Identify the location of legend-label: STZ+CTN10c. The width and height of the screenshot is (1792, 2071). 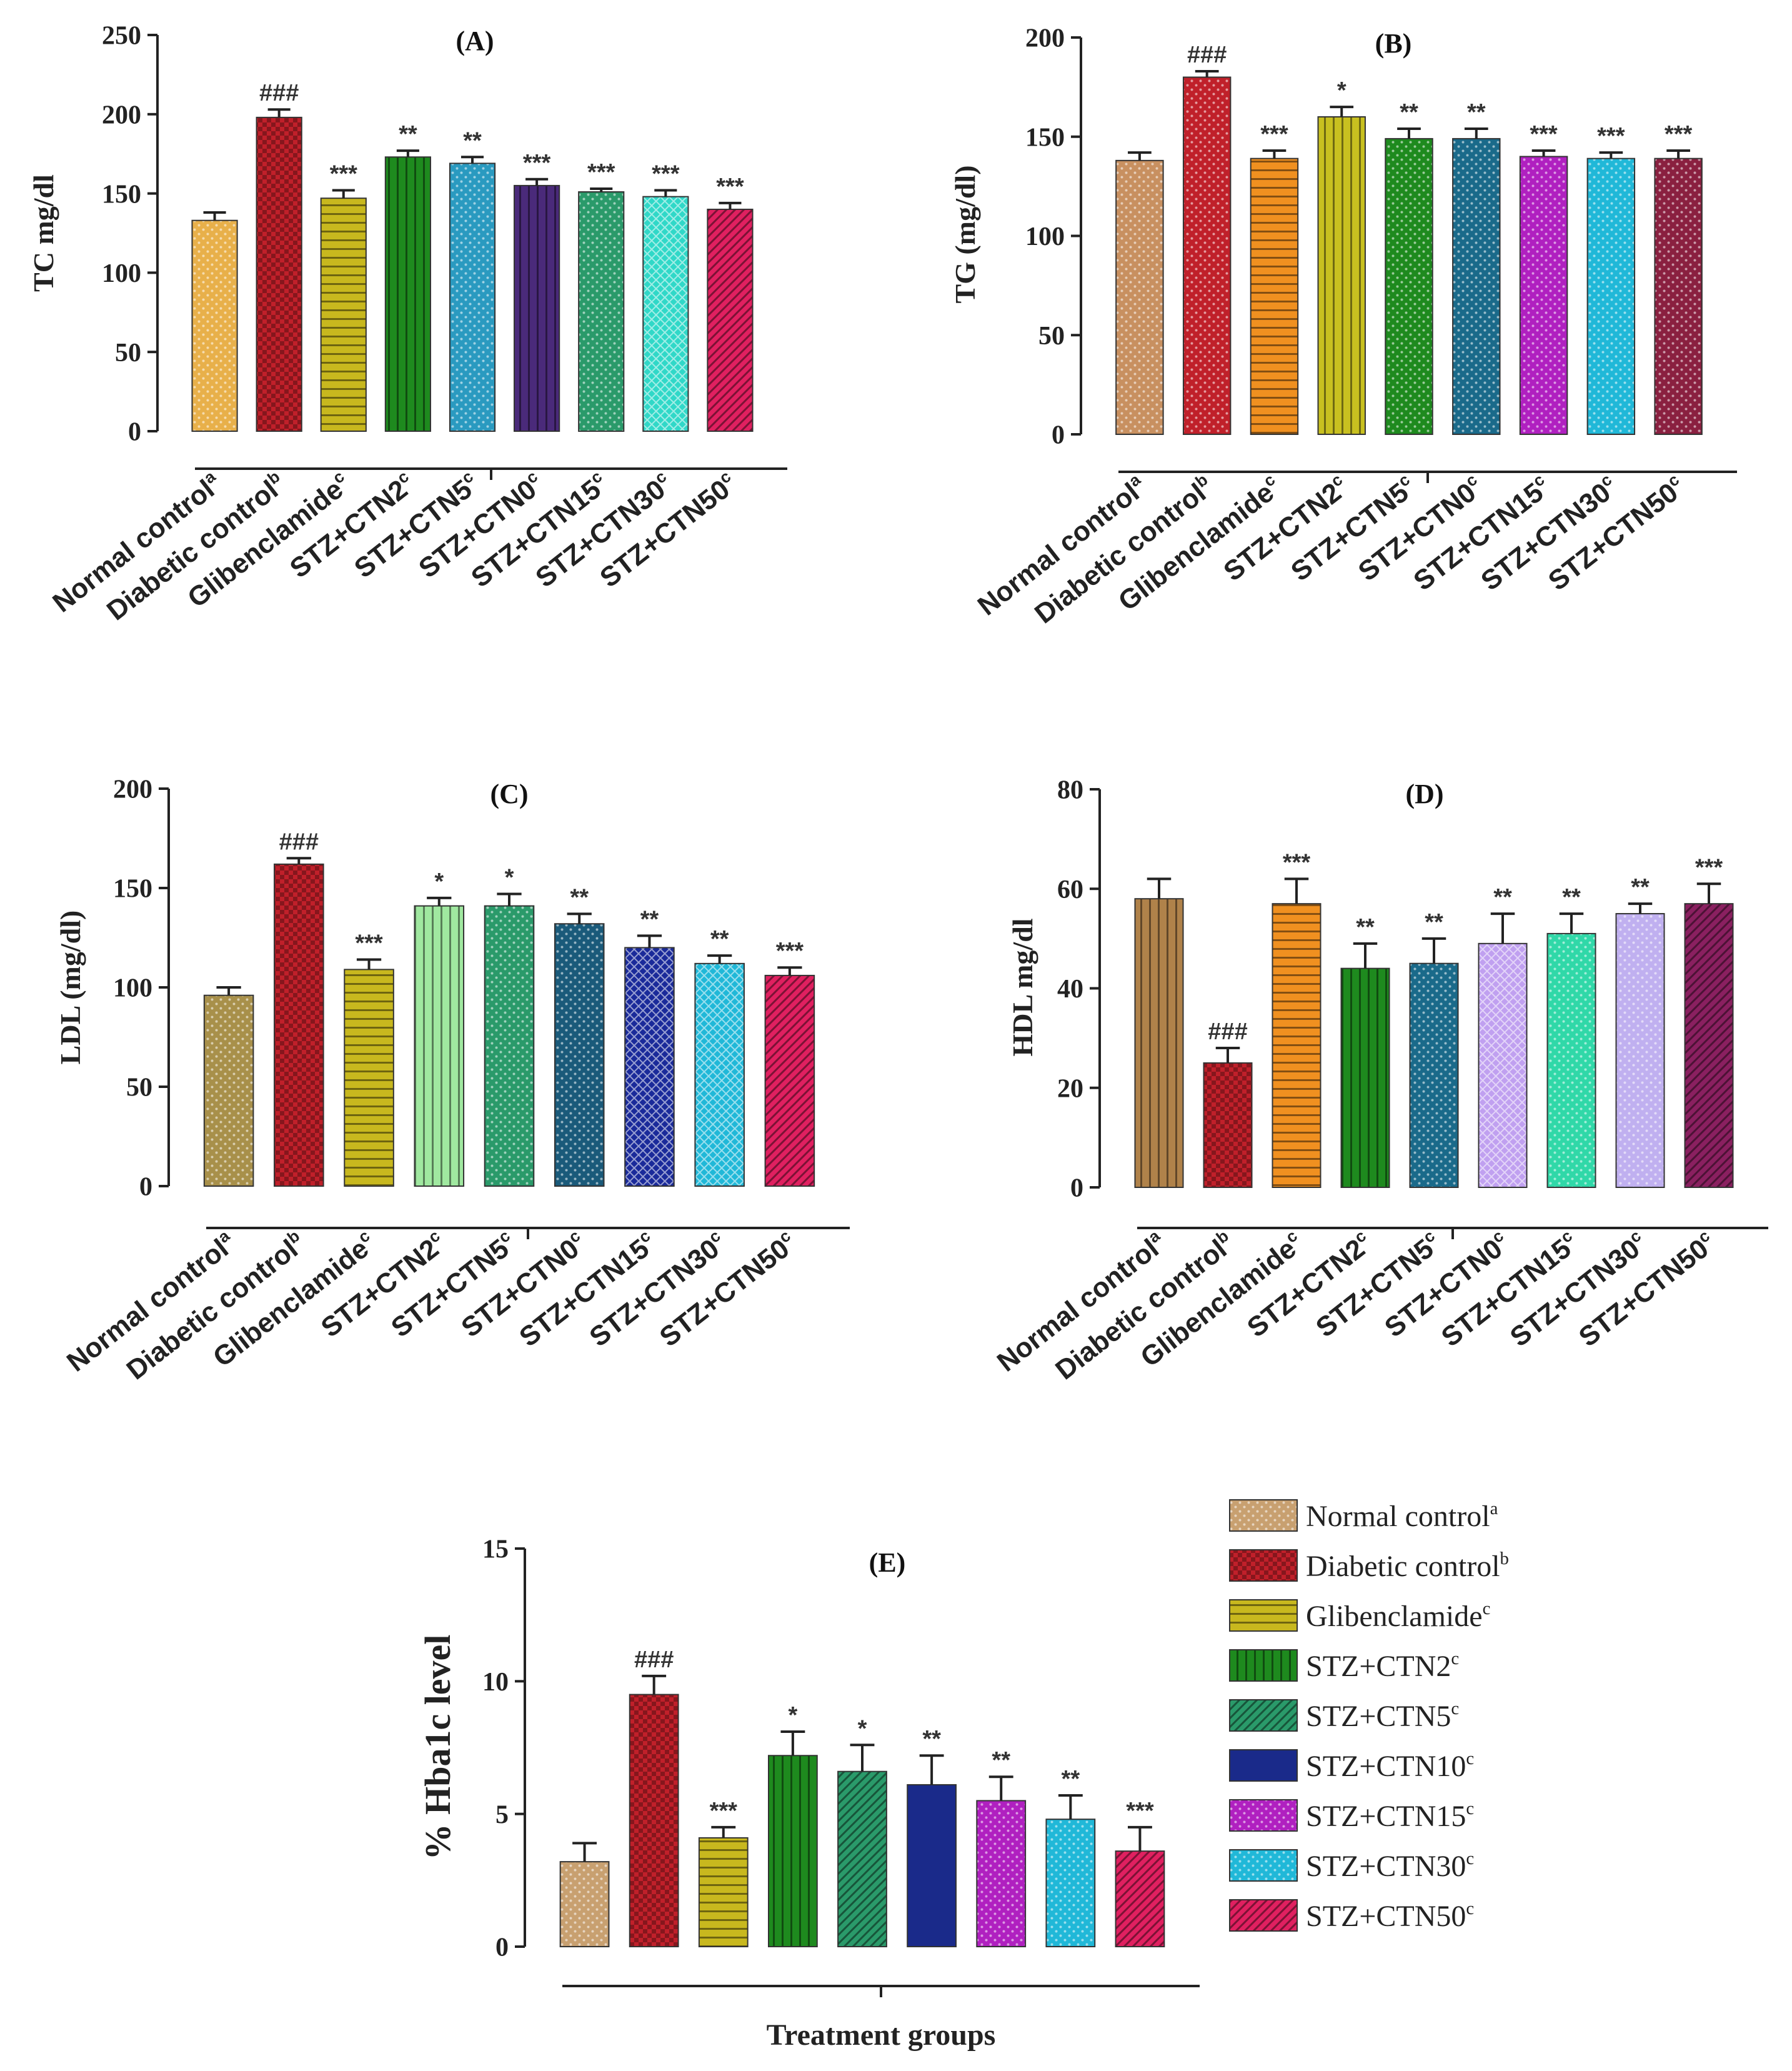
(1390, 1766).